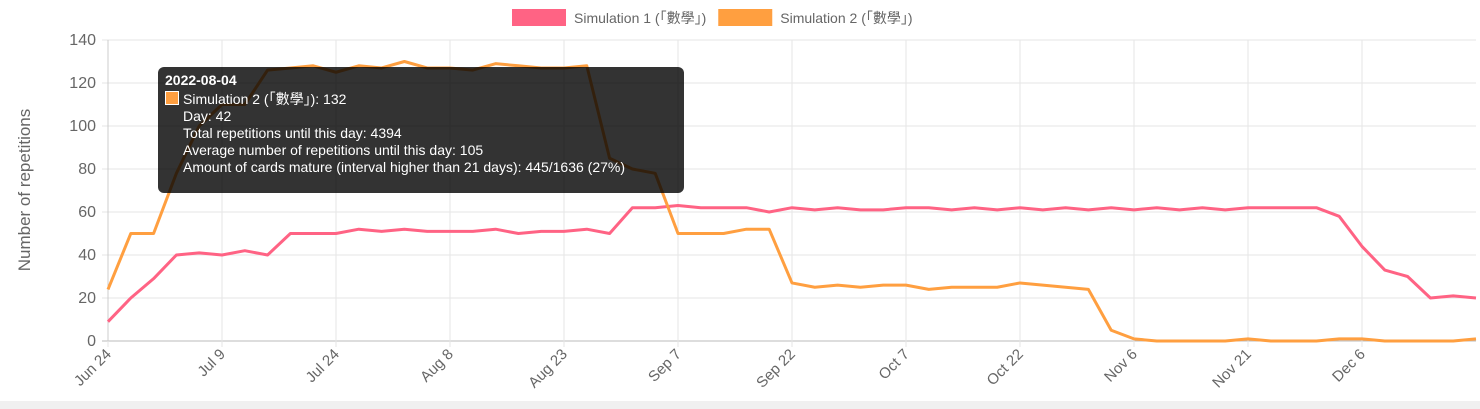 The image size is (1480, 409). Describe the element at coordinates (82, 83) in the screenshot. I see `y-tick-label: 120` at that location.